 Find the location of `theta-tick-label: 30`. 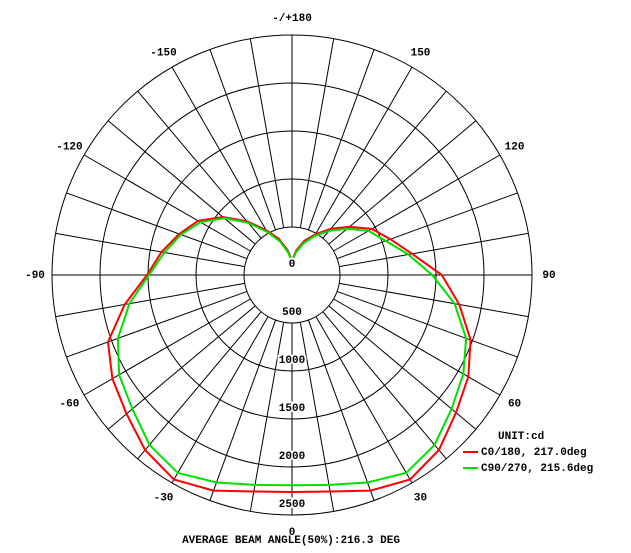

theta-tick-label: 30 is located at coordinates (420, 498).